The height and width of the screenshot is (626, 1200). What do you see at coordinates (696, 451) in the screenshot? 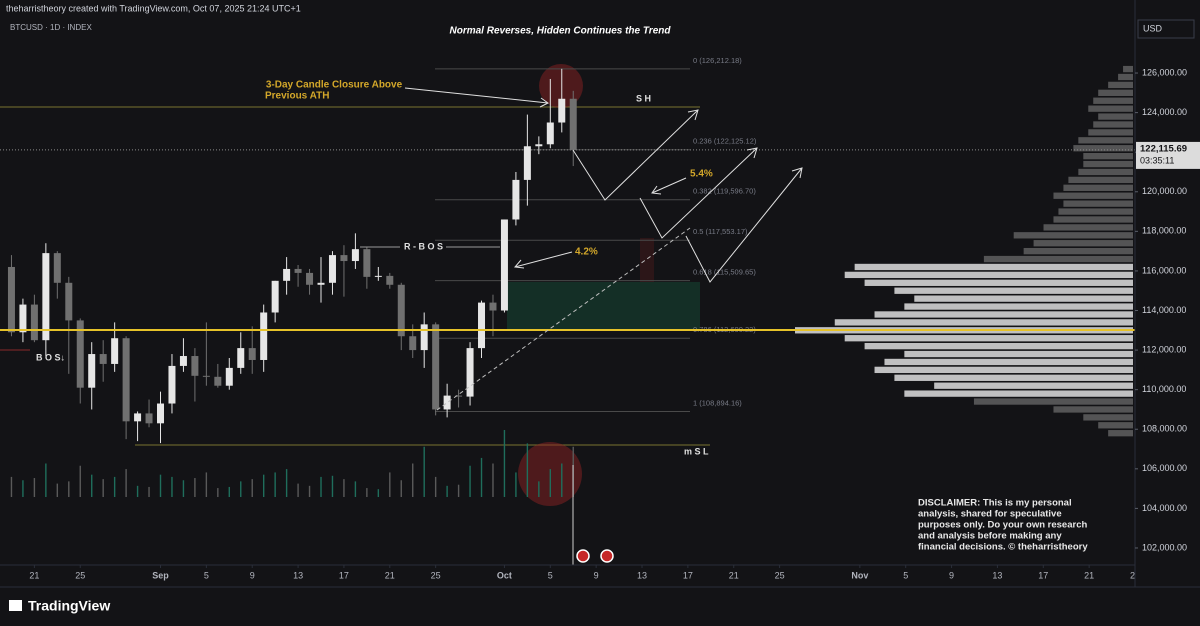
I see `annotation: m S L` at bounding box center [696, 451].